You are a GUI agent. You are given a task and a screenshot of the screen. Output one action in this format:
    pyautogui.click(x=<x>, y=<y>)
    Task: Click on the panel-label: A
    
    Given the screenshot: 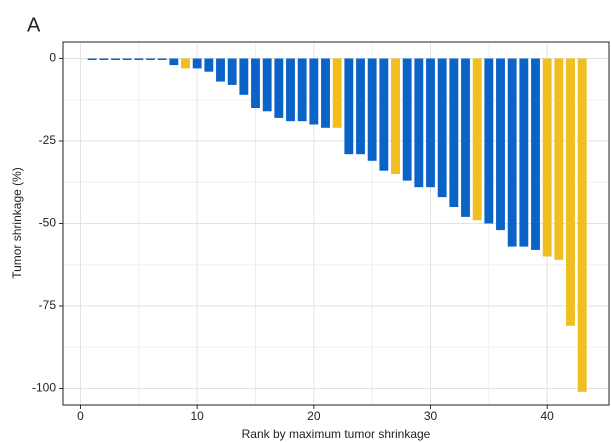 What is the action you would take?
    pyautogui.click(x=34, y=25)
    